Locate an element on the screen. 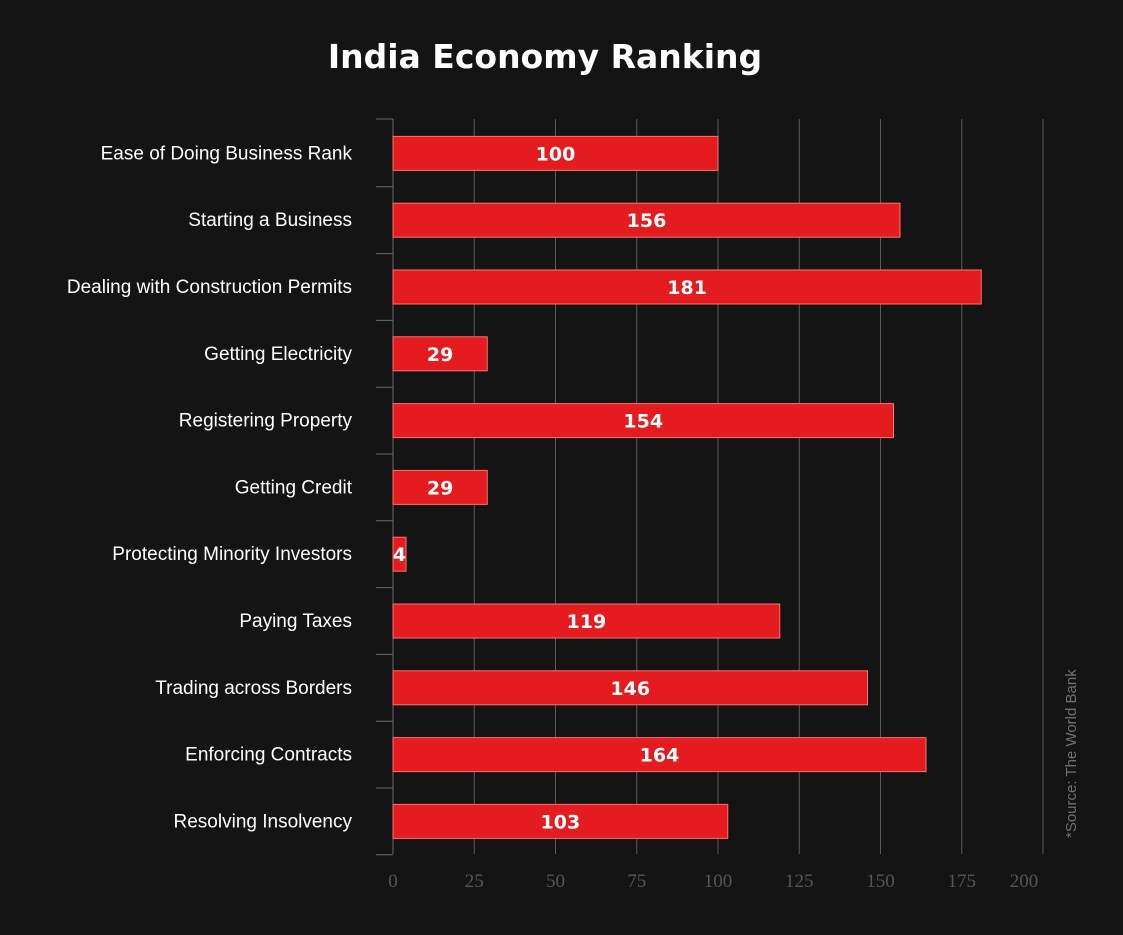 This screenshot has height=935, width=1123. x-tick-label: 125 is located at coordinates (799, 881).